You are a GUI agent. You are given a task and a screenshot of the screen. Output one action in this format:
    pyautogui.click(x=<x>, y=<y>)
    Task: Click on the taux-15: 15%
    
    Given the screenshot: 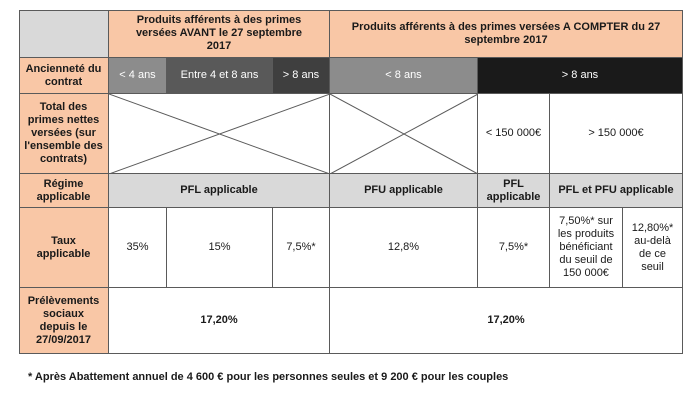 What is the action you would take?
    pyautogui.click(x=220, y=248)
    